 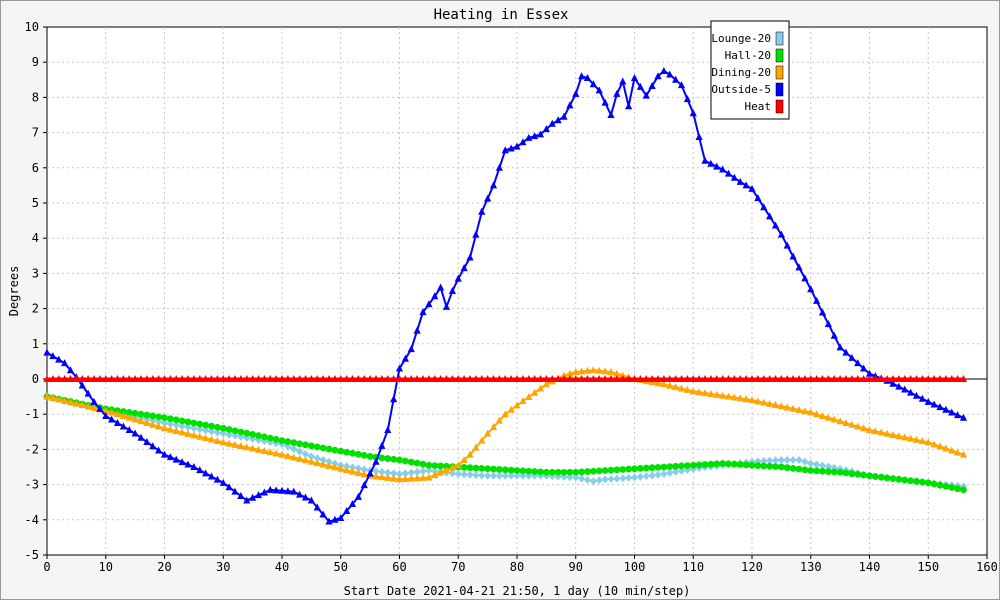 What do you see at coordinates (32, 27) in the screenshot?
I see `y-tick-label: 10` at bounding box center [32, 27].